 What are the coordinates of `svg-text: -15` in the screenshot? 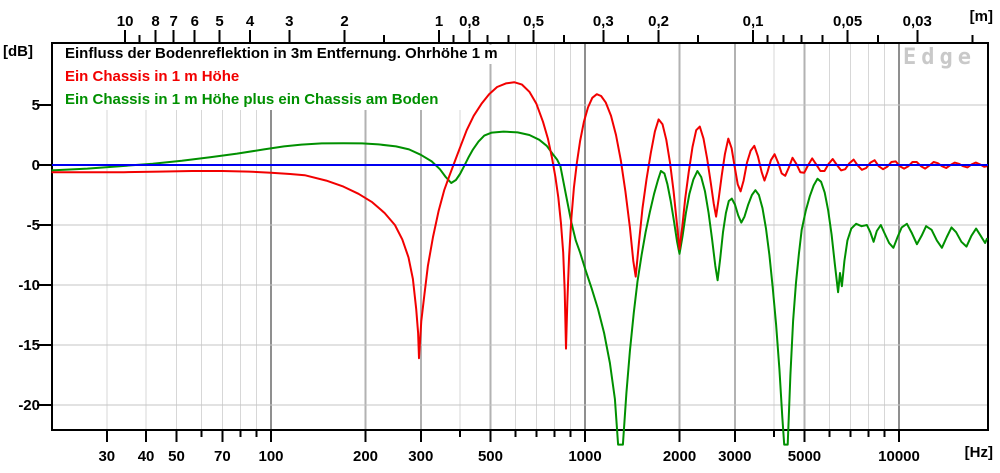 It's located at (29, 345).